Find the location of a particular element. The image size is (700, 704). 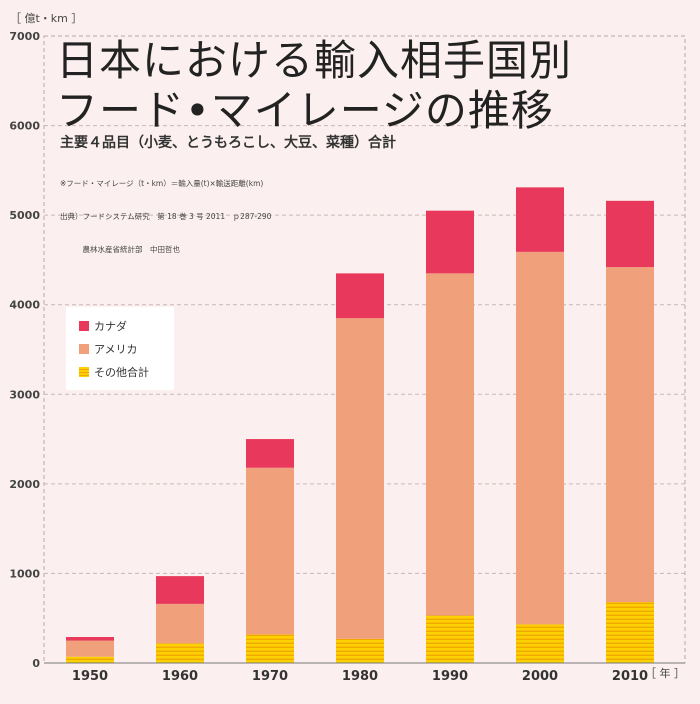

x-tick-label: 2010 is located at coordinates (630, 676).